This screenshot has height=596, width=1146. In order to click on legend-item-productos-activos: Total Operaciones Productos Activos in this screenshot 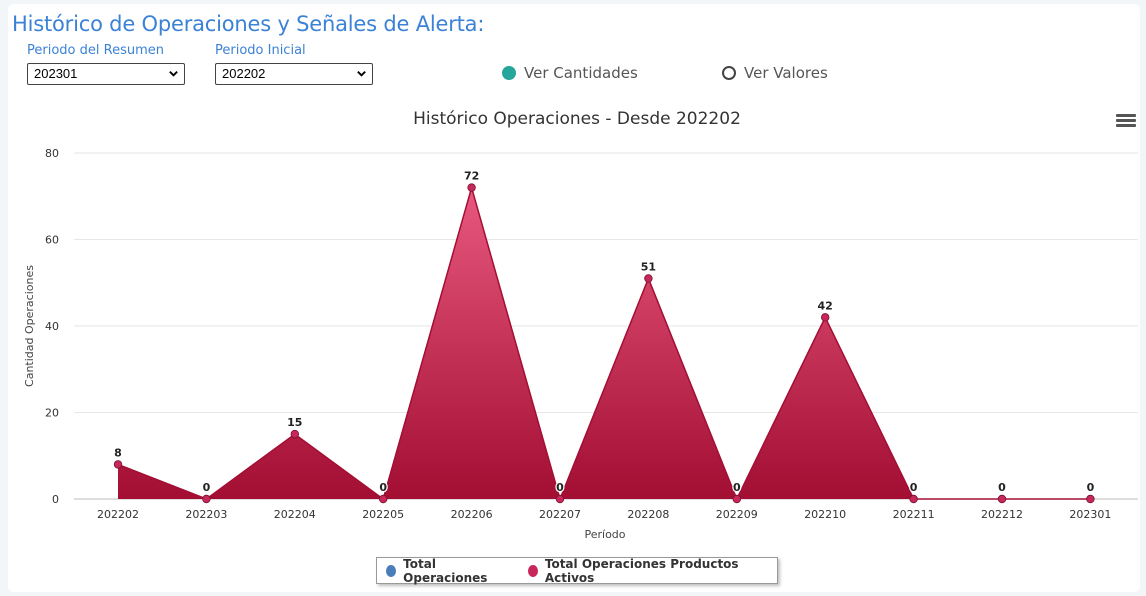, I will do `click(641, 570)`.